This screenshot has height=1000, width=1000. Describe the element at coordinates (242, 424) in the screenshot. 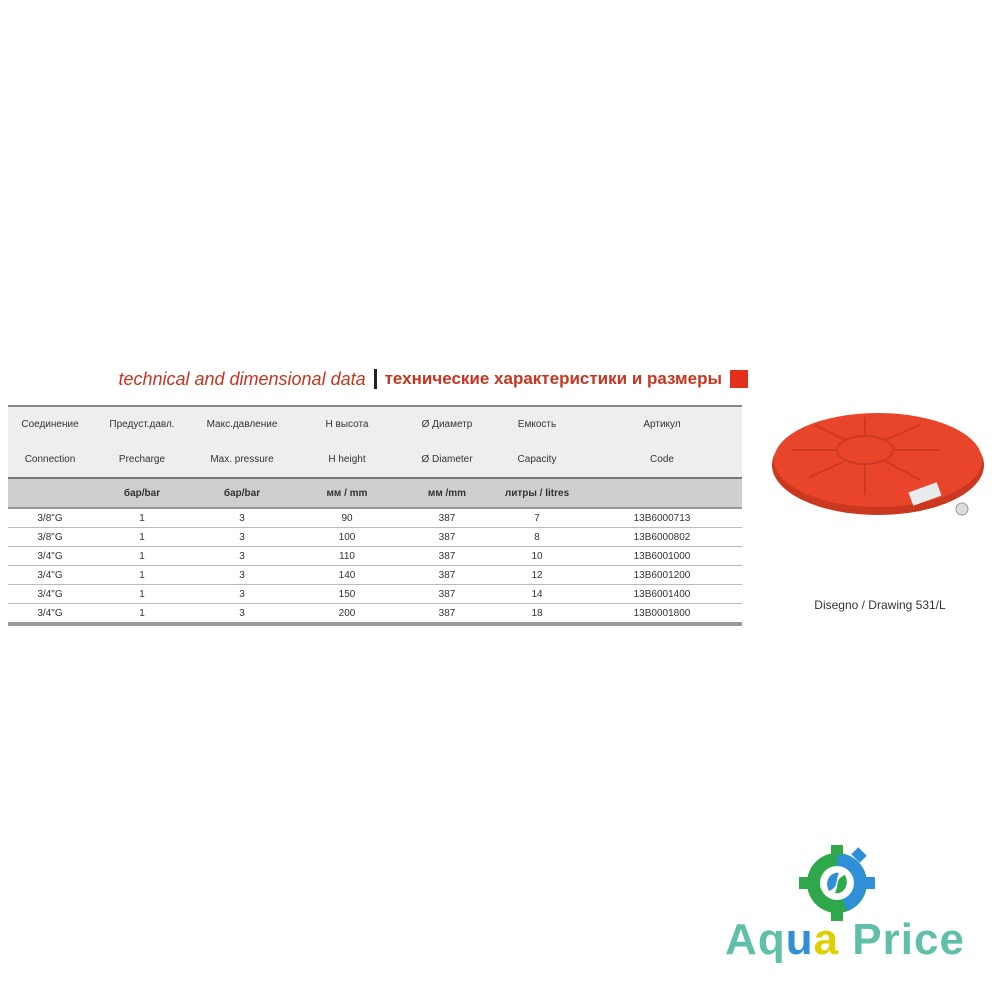

I see `header-ru: Макс.давление` at that location.